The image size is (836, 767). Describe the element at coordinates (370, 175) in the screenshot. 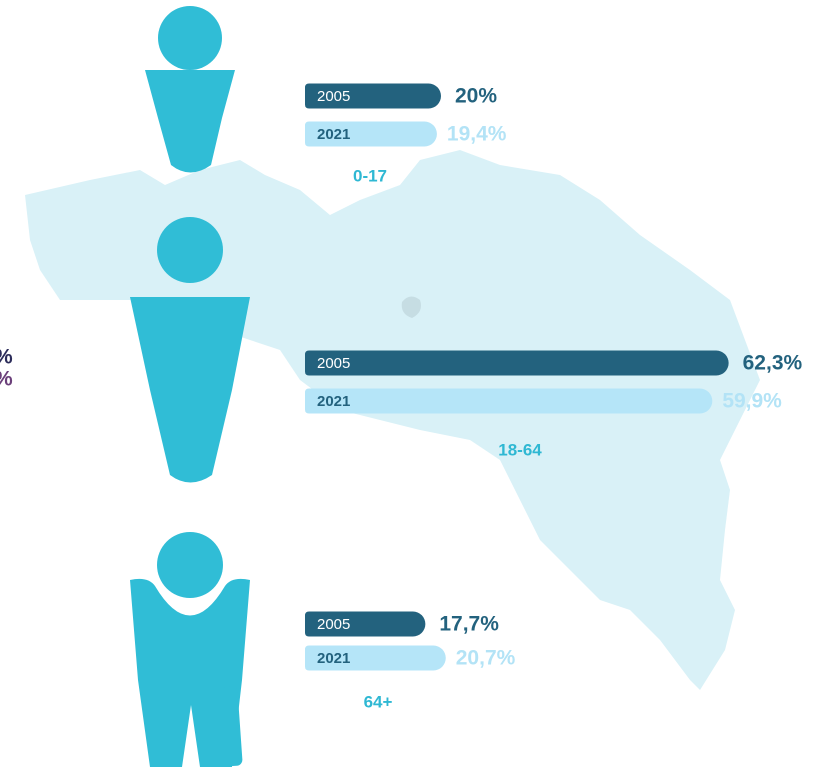

I see `category-label: 0-17` at that location.